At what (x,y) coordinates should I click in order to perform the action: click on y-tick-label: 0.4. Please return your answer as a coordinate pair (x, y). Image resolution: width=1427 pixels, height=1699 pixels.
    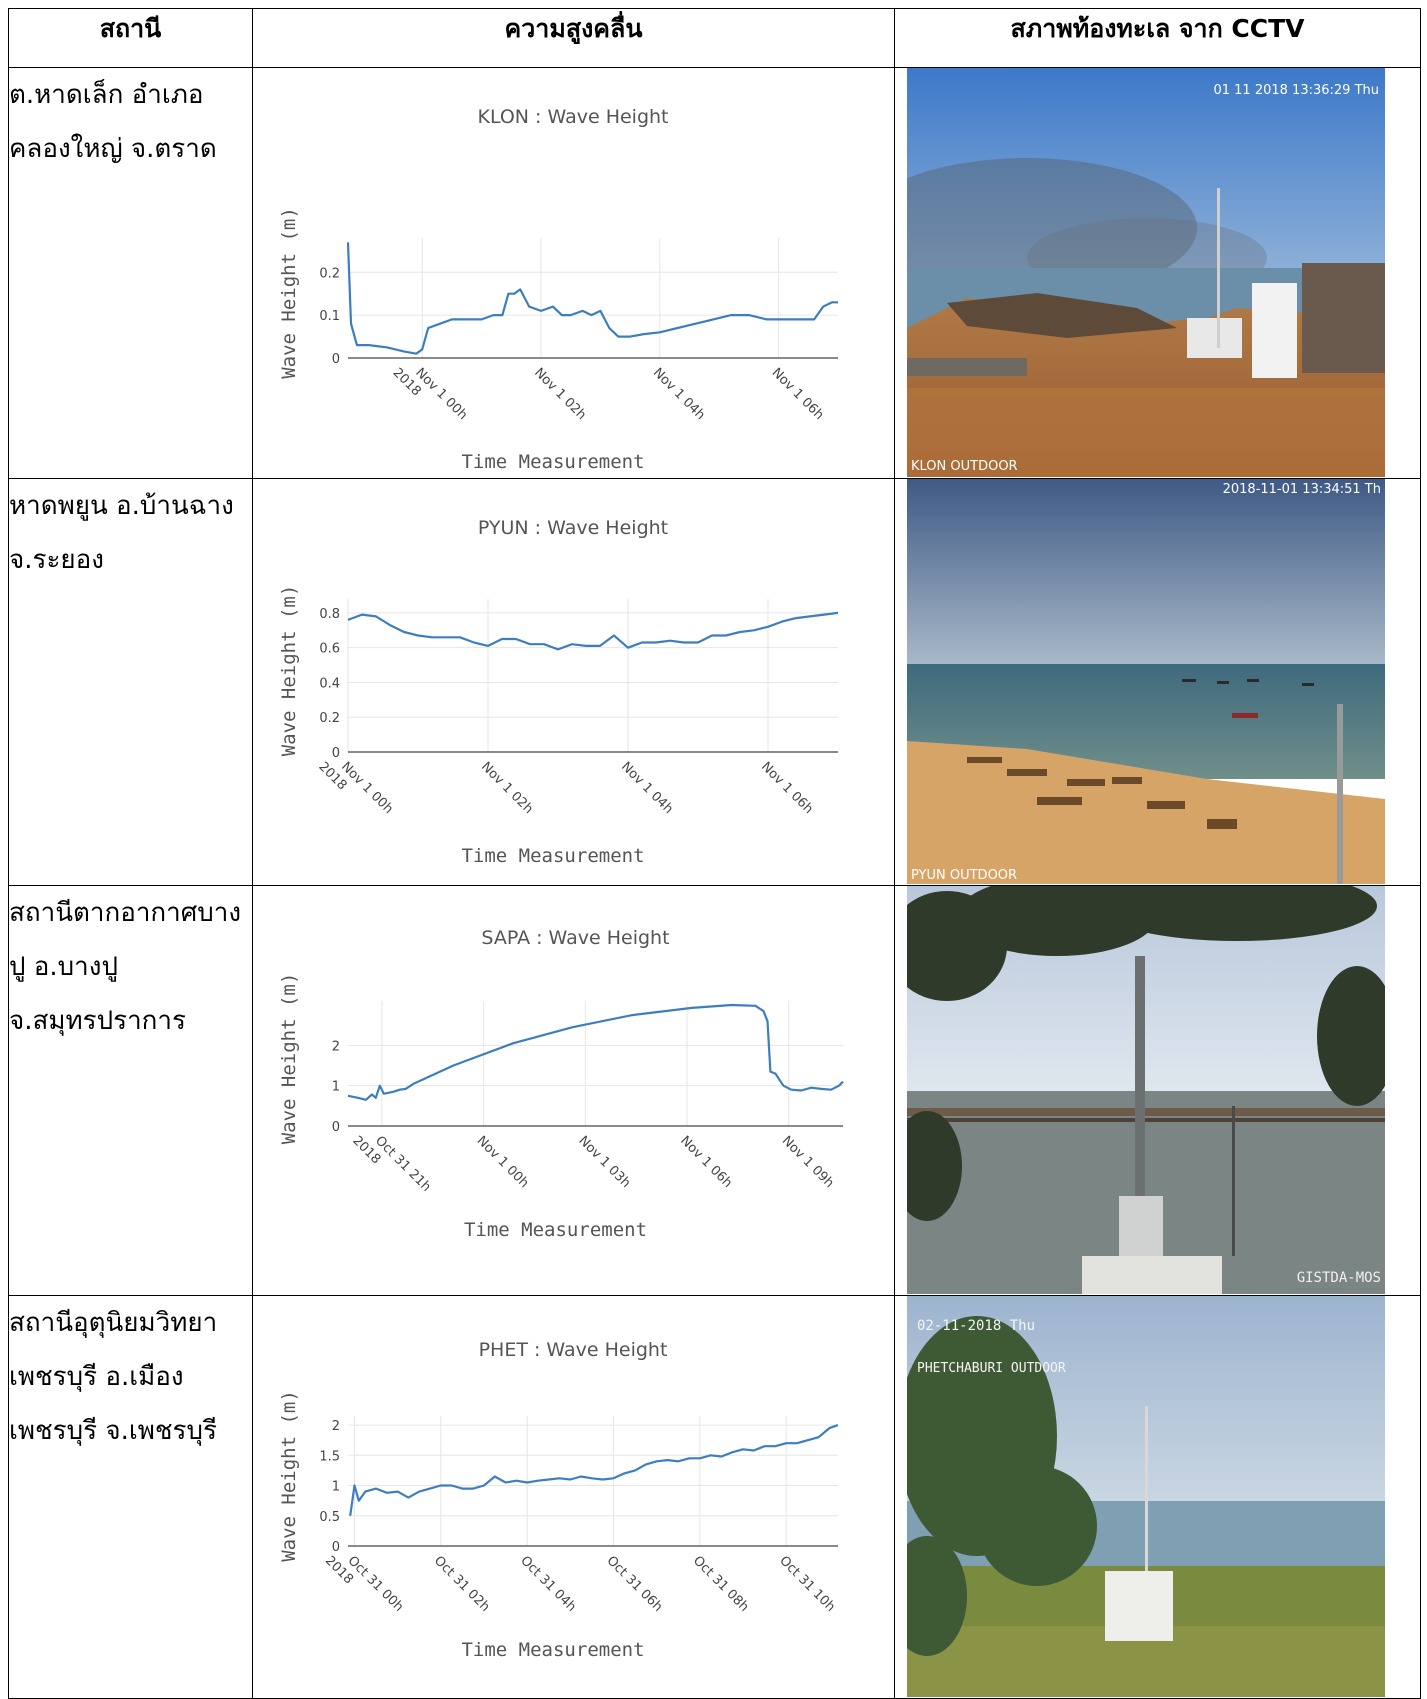
    Looking at the image, I should click on (329, 683).